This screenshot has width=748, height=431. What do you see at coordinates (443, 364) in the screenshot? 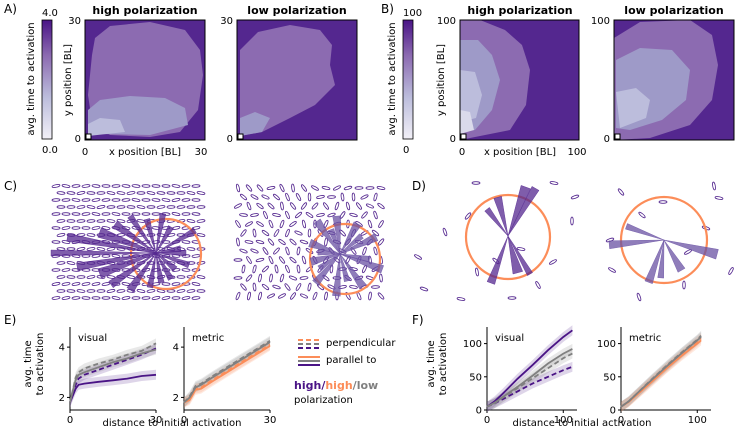
I see `plot-f-ylabel-2: to activation` at bounding box center [443, 364].